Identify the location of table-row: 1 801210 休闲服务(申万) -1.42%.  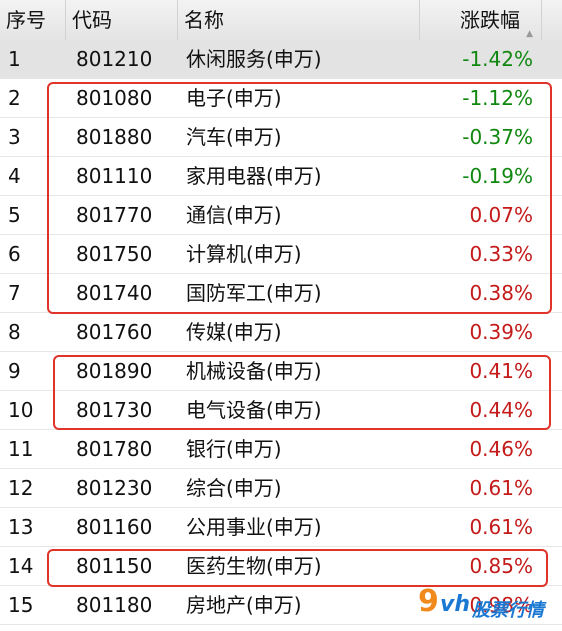
(281, 59).